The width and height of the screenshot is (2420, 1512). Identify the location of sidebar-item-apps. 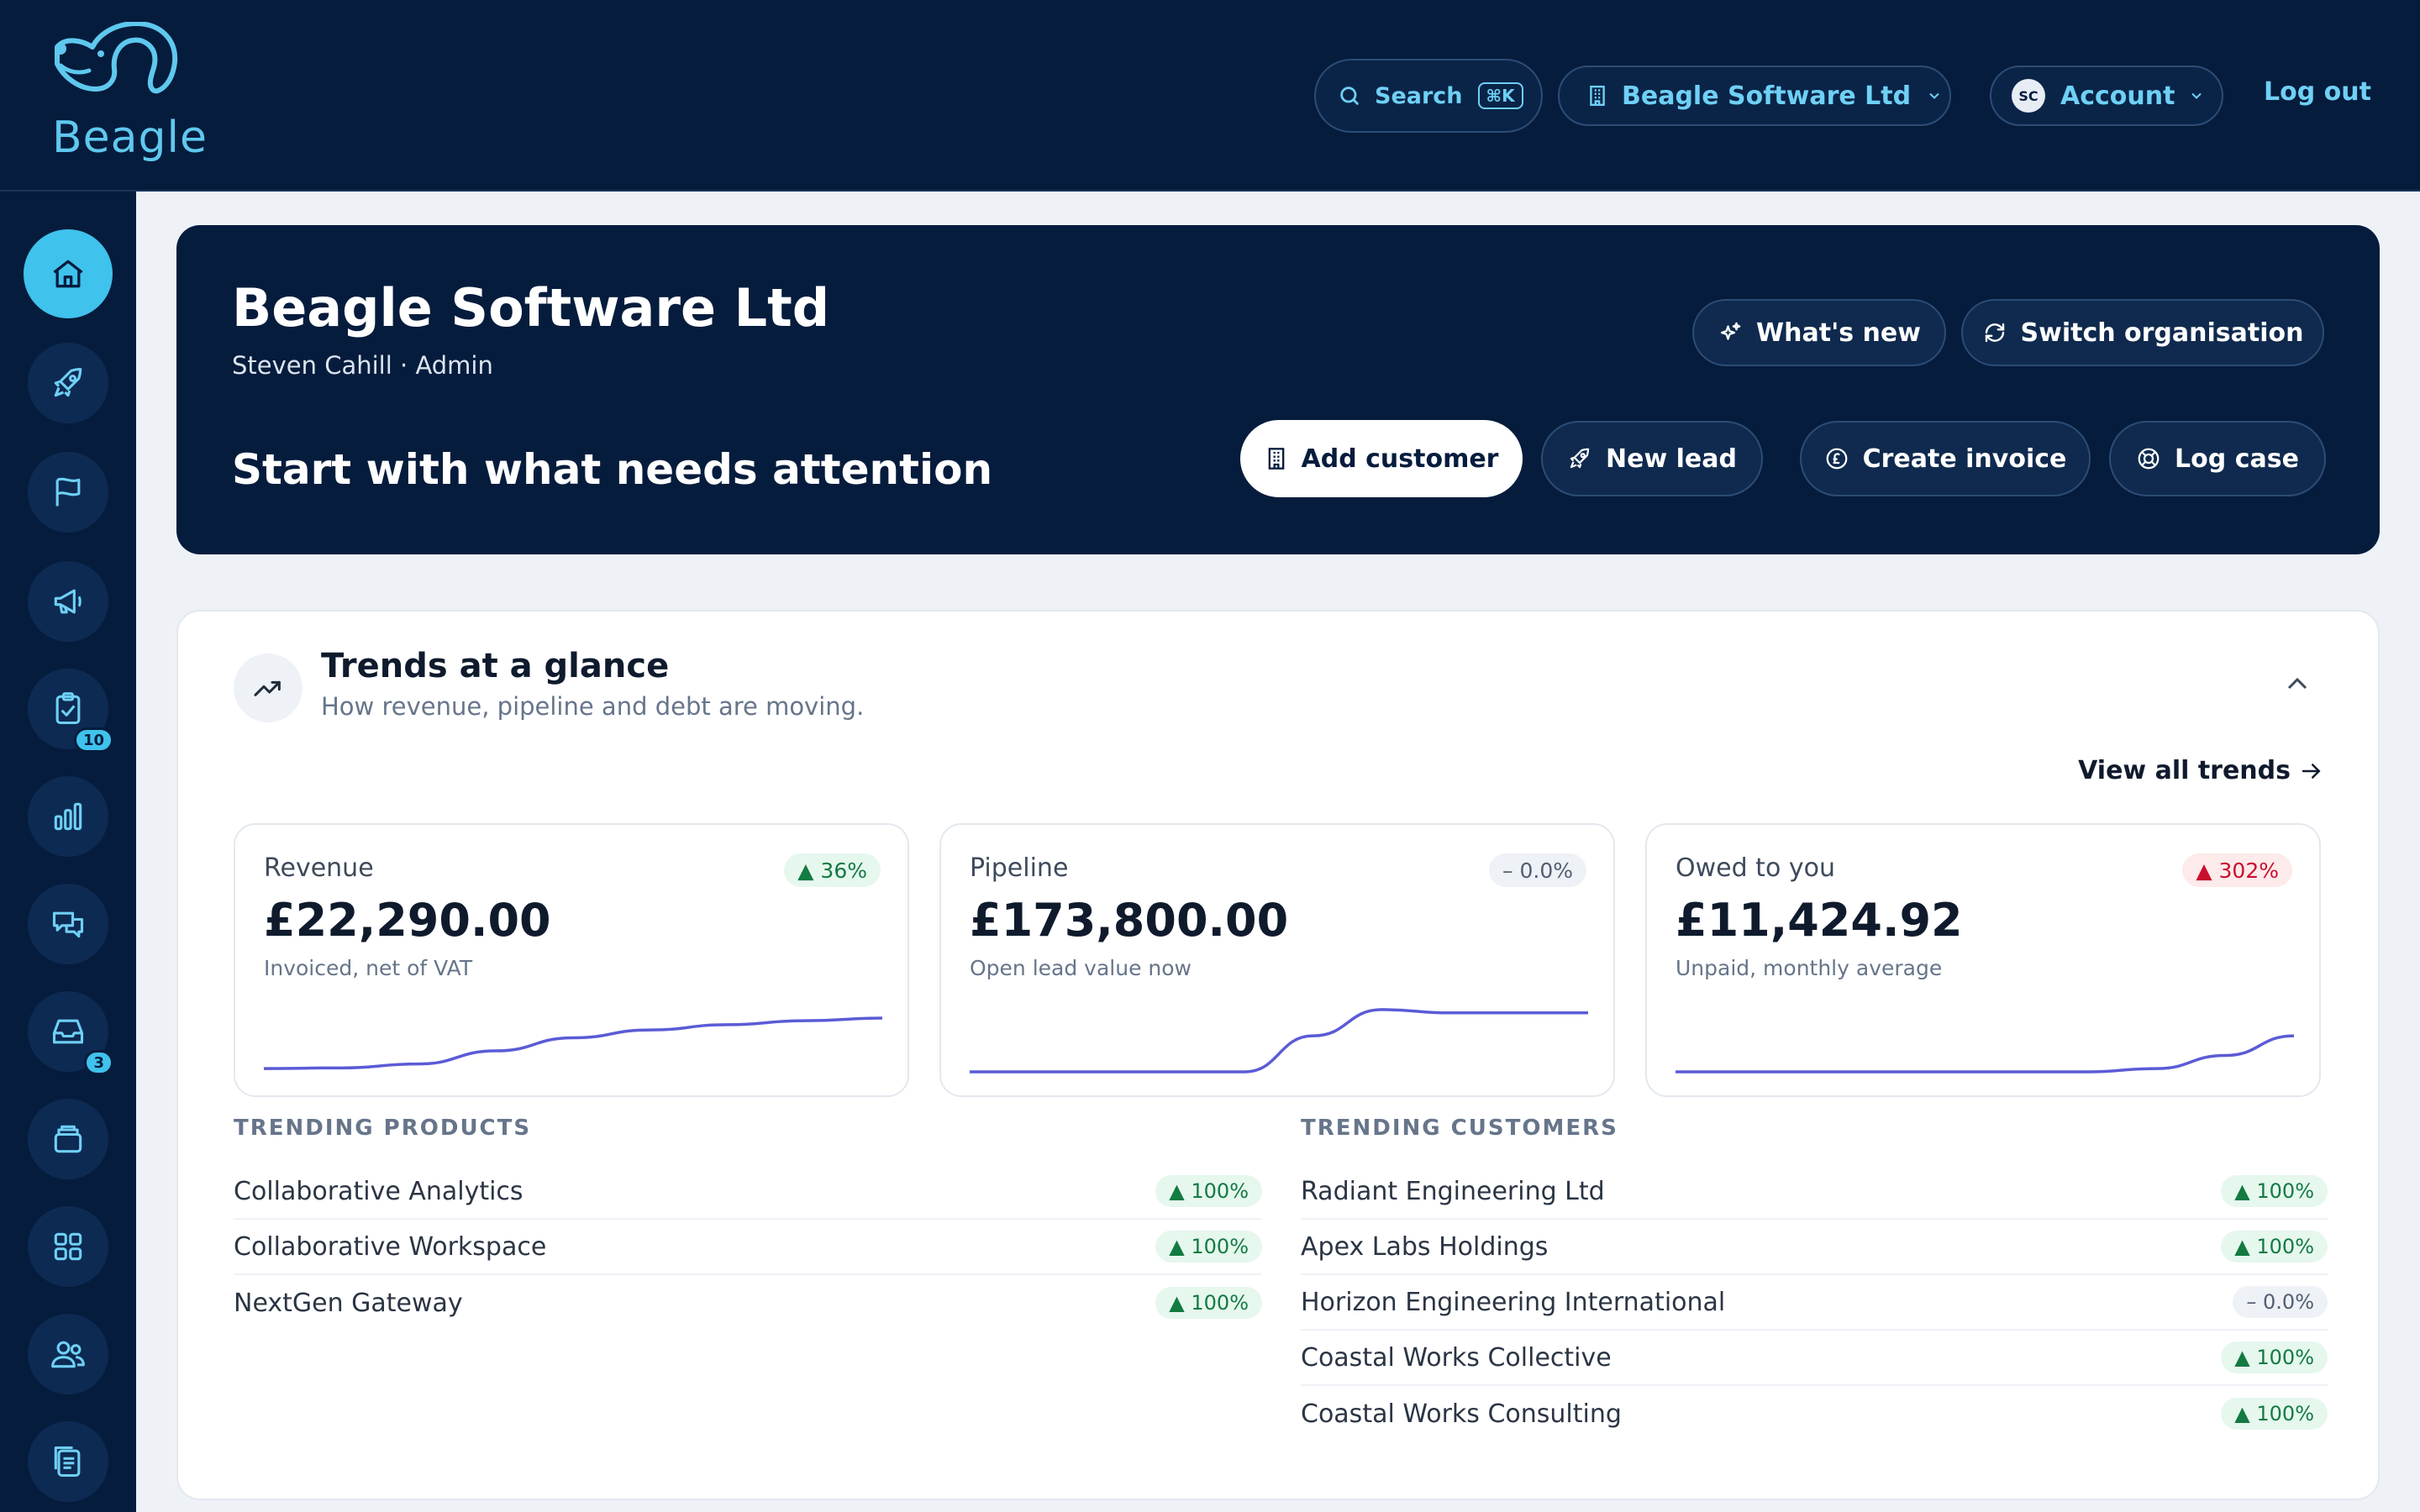
(68, 1246).